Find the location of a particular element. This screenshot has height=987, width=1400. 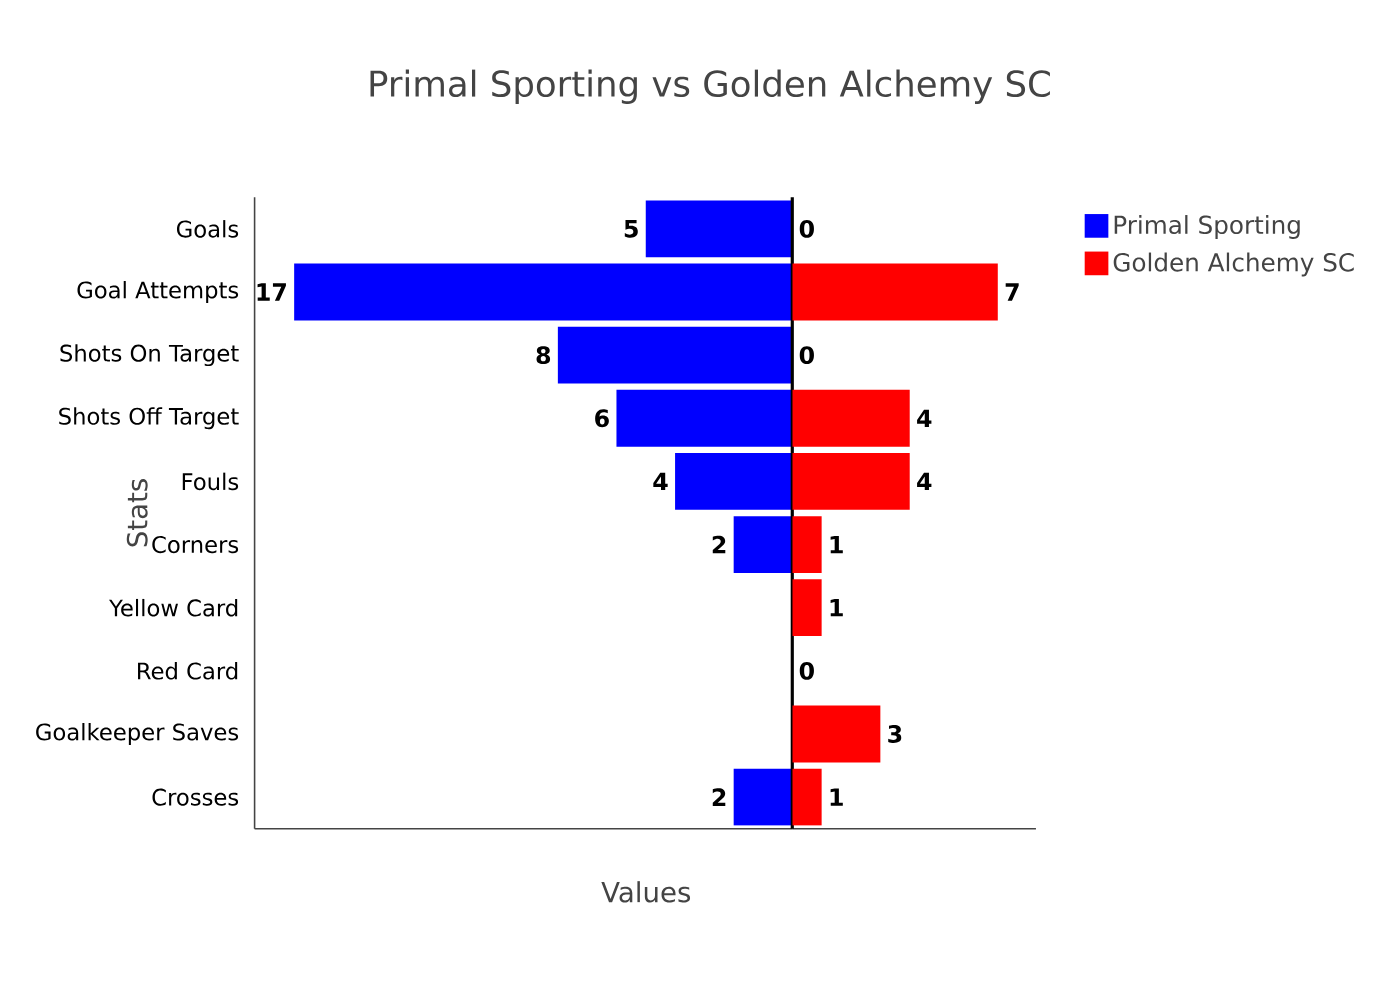

data-label: 8 is located at coordinates (543, 355).